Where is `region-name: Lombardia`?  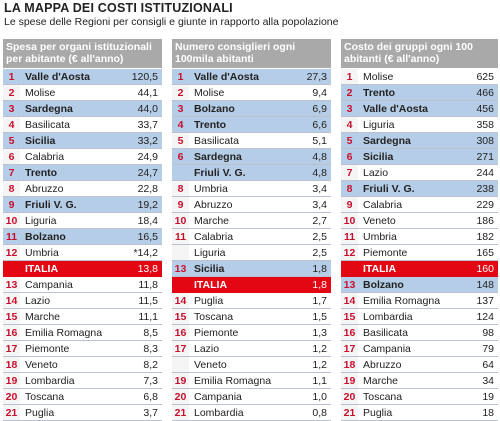 region-name: Lombardia is located at coordinates (50, 381).